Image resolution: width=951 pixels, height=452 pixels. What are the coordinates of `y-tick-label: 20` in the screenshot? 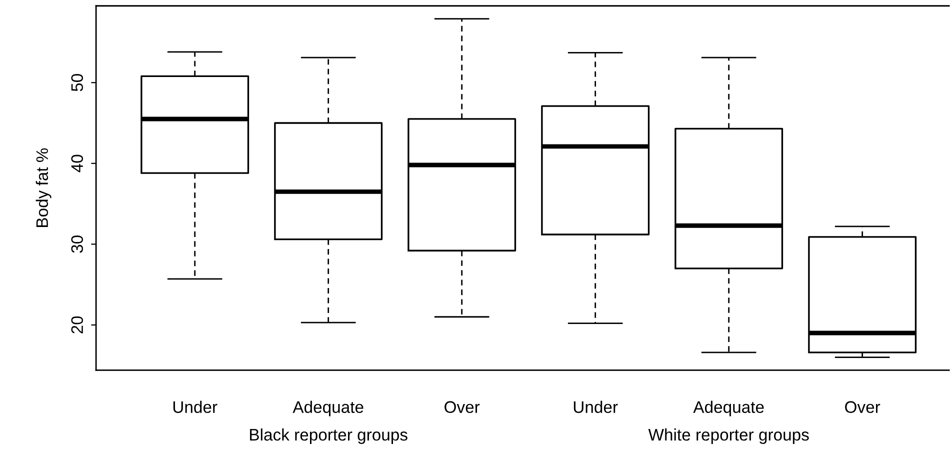 It's located at (77, 325).